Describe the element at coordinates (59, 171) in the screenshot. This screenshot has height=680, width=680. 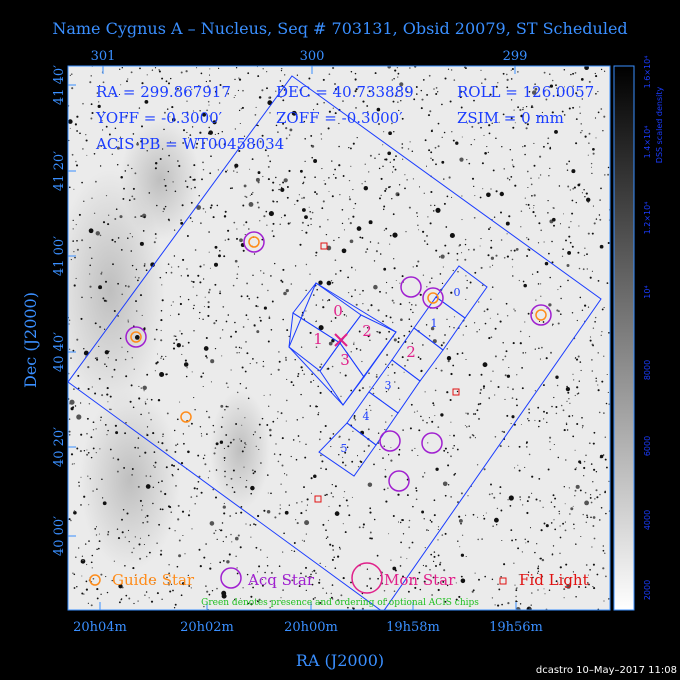
I see `left-axis-label: 41 20′` at that location.